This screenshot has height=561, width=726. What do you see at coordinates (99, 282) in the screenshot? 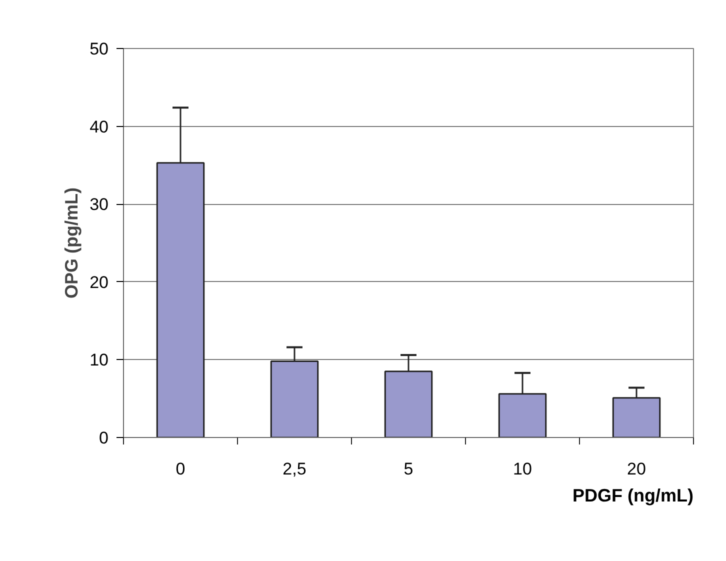
I see `y-tick-label: 20` at bounding box center [99, 282].